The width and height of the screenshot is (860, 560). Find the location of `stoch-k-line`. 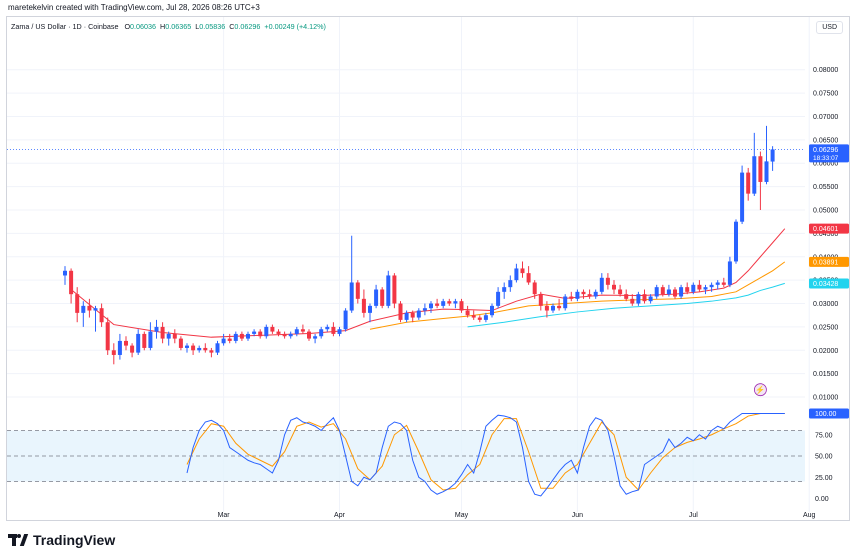

stoch-k-line is located at coordinates (485, 455).